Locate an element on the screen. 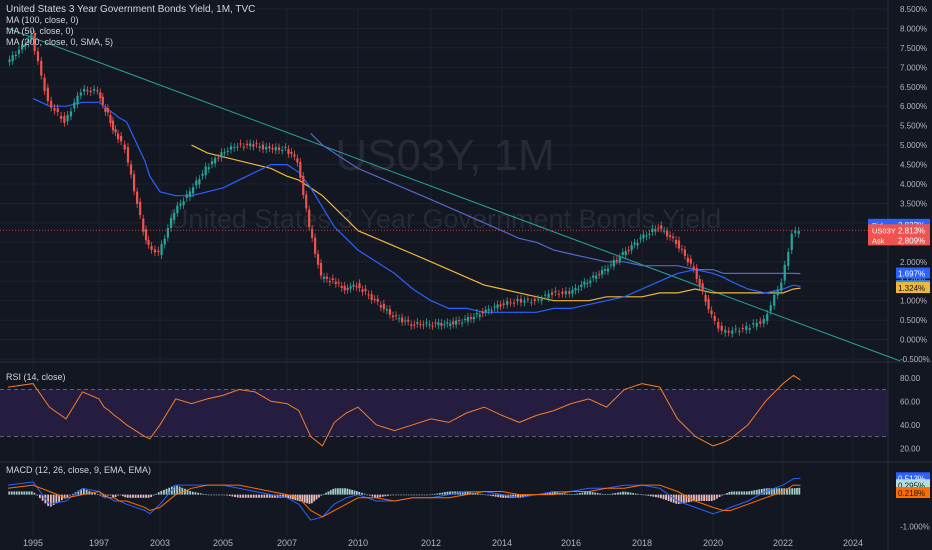 This screenshot has height=550, width=932. macd-pane is located at coordinates (404, 499).